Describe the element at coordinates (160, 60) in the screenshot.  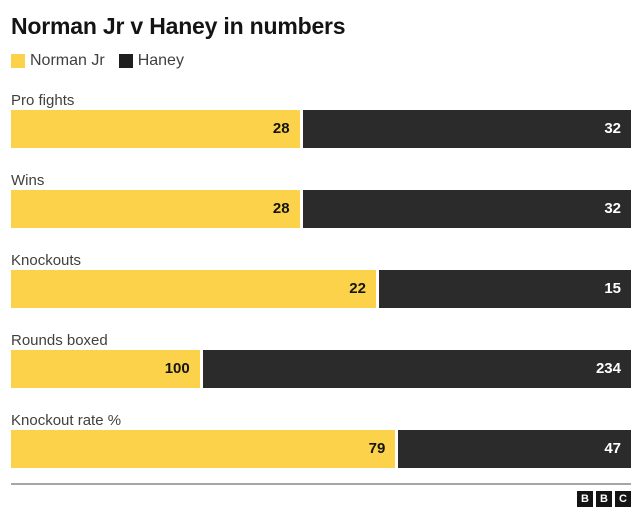
I see `legend-label-haney: Haney` at that location.